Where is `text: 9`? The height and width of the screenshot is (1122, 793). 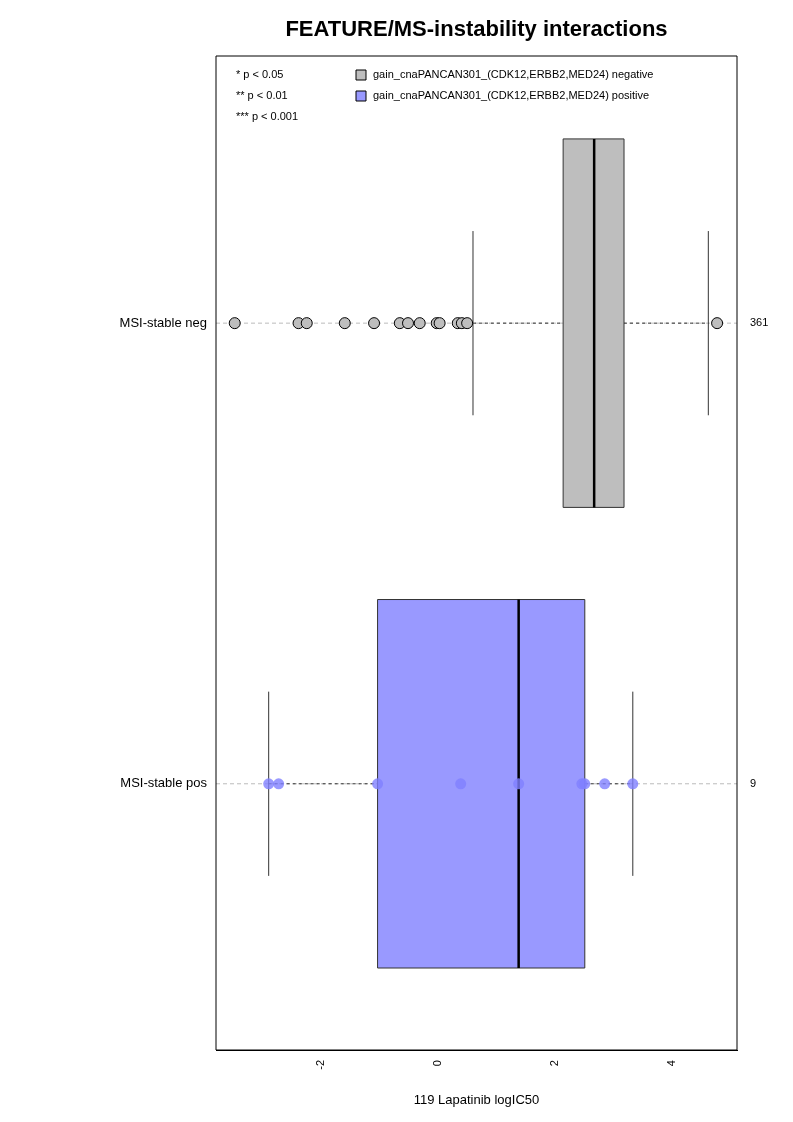
text: 9 is located at coordinates (753, 782).